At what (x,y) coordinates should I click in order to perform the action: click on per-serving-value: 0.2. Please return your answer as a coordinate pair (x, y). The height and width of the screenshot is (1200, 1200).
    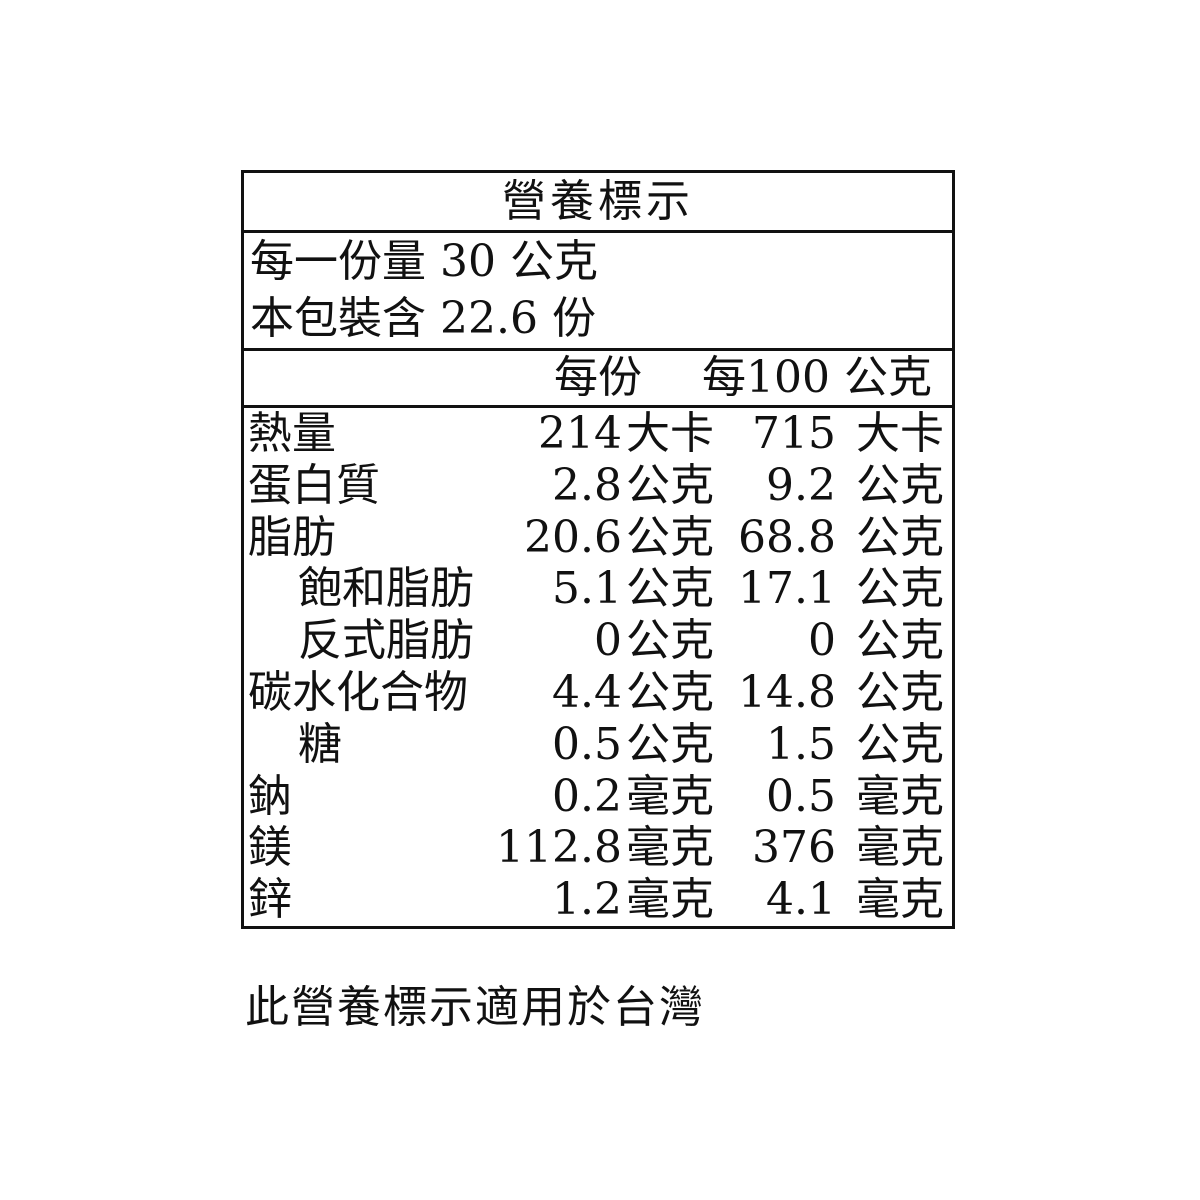
    Looking at the image, I should click on (587, 796).